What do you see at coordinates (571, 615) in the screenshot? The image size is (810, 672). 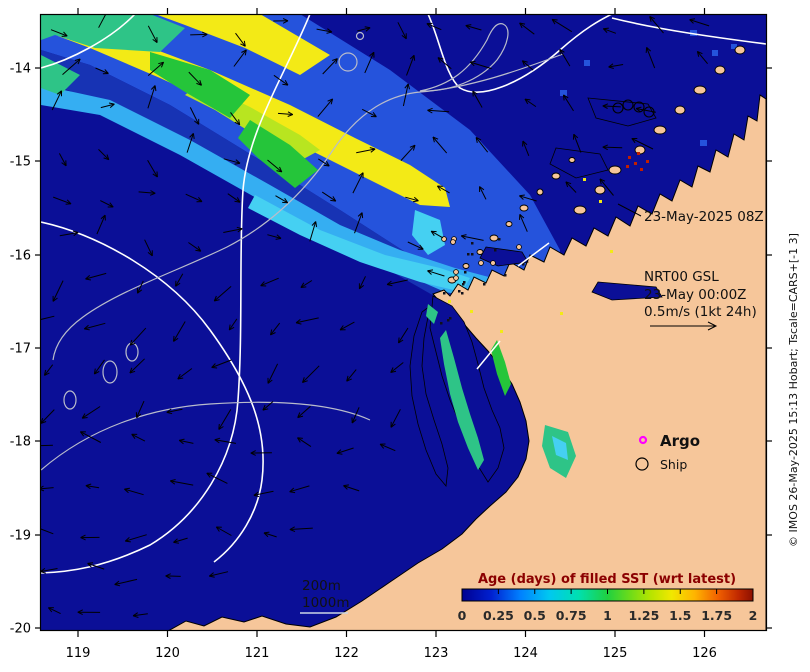 I see `colorbar-tick-label: 0.75` at bounding box center [571, 615].